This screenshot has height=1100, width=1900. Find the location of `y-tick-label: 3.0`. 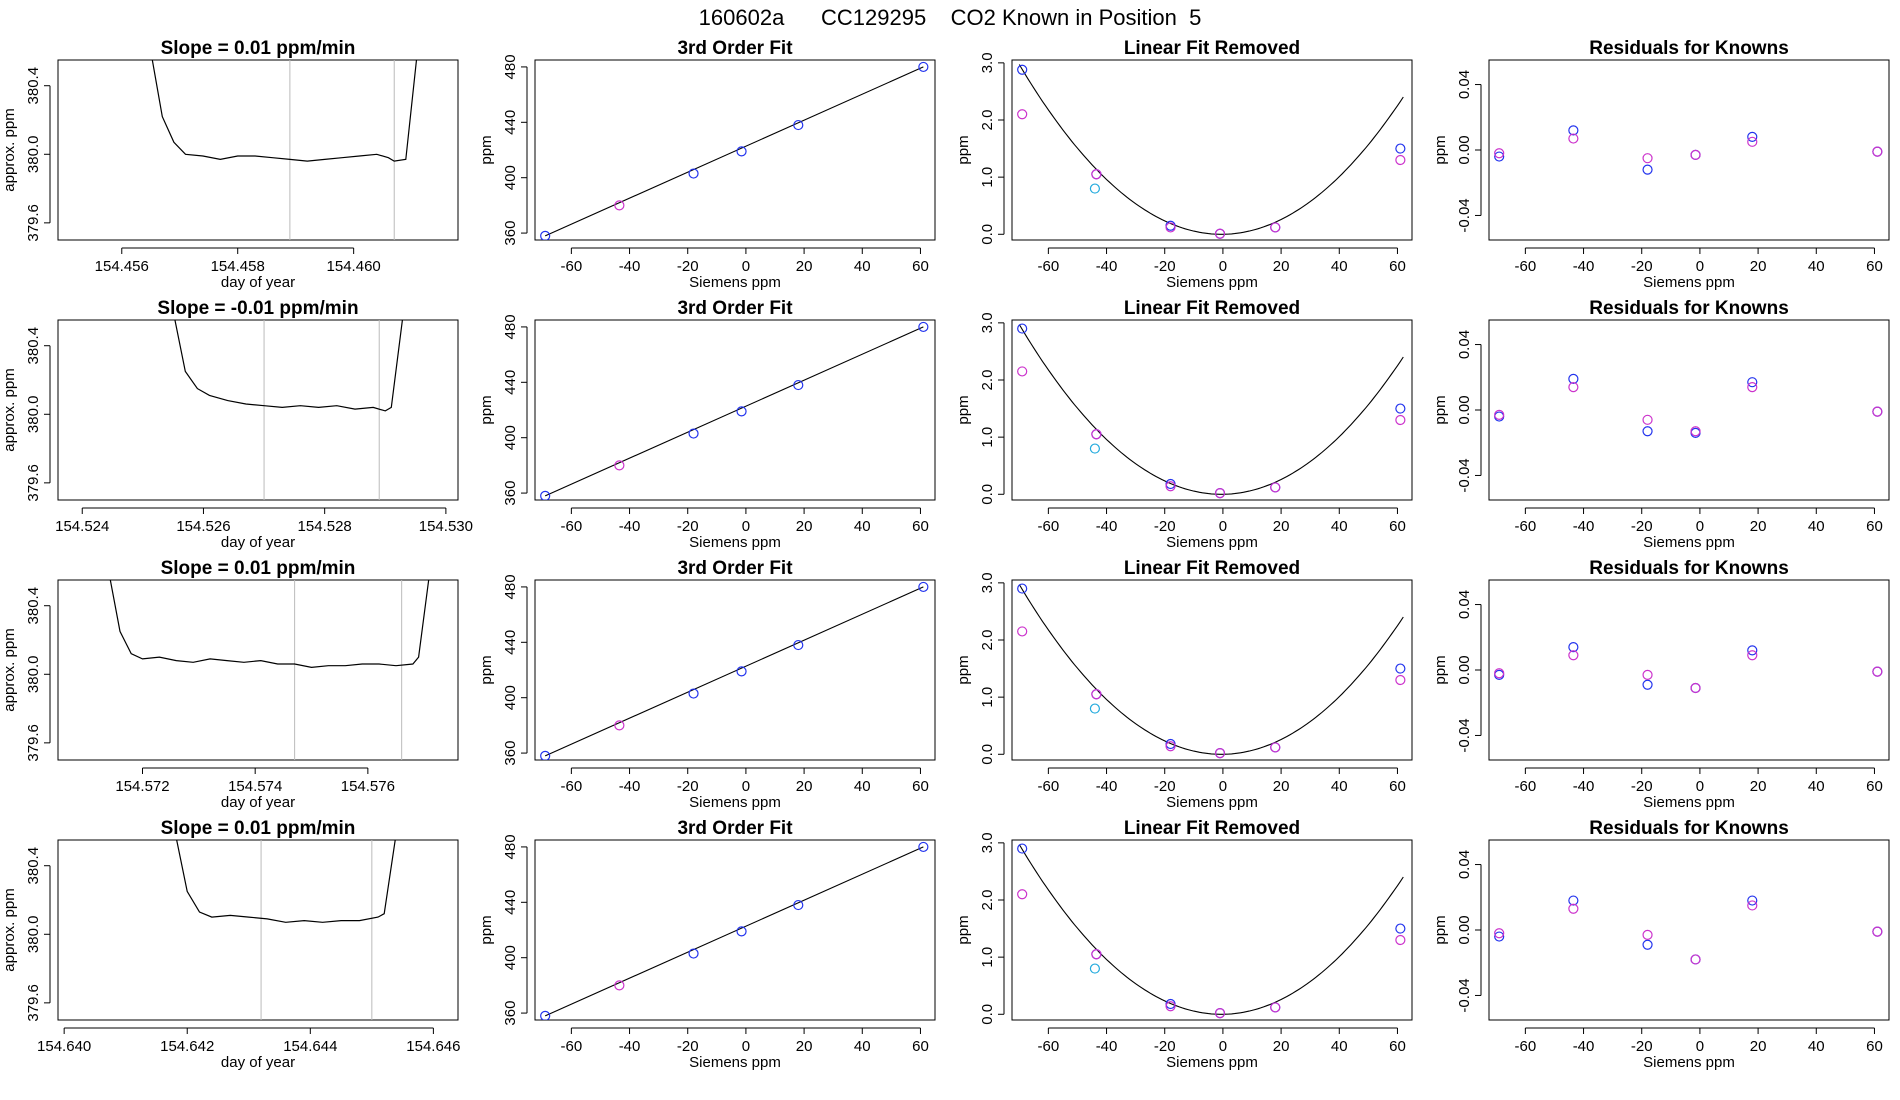

y-tick-label: 3.0 is located at coordinates (987, 322).